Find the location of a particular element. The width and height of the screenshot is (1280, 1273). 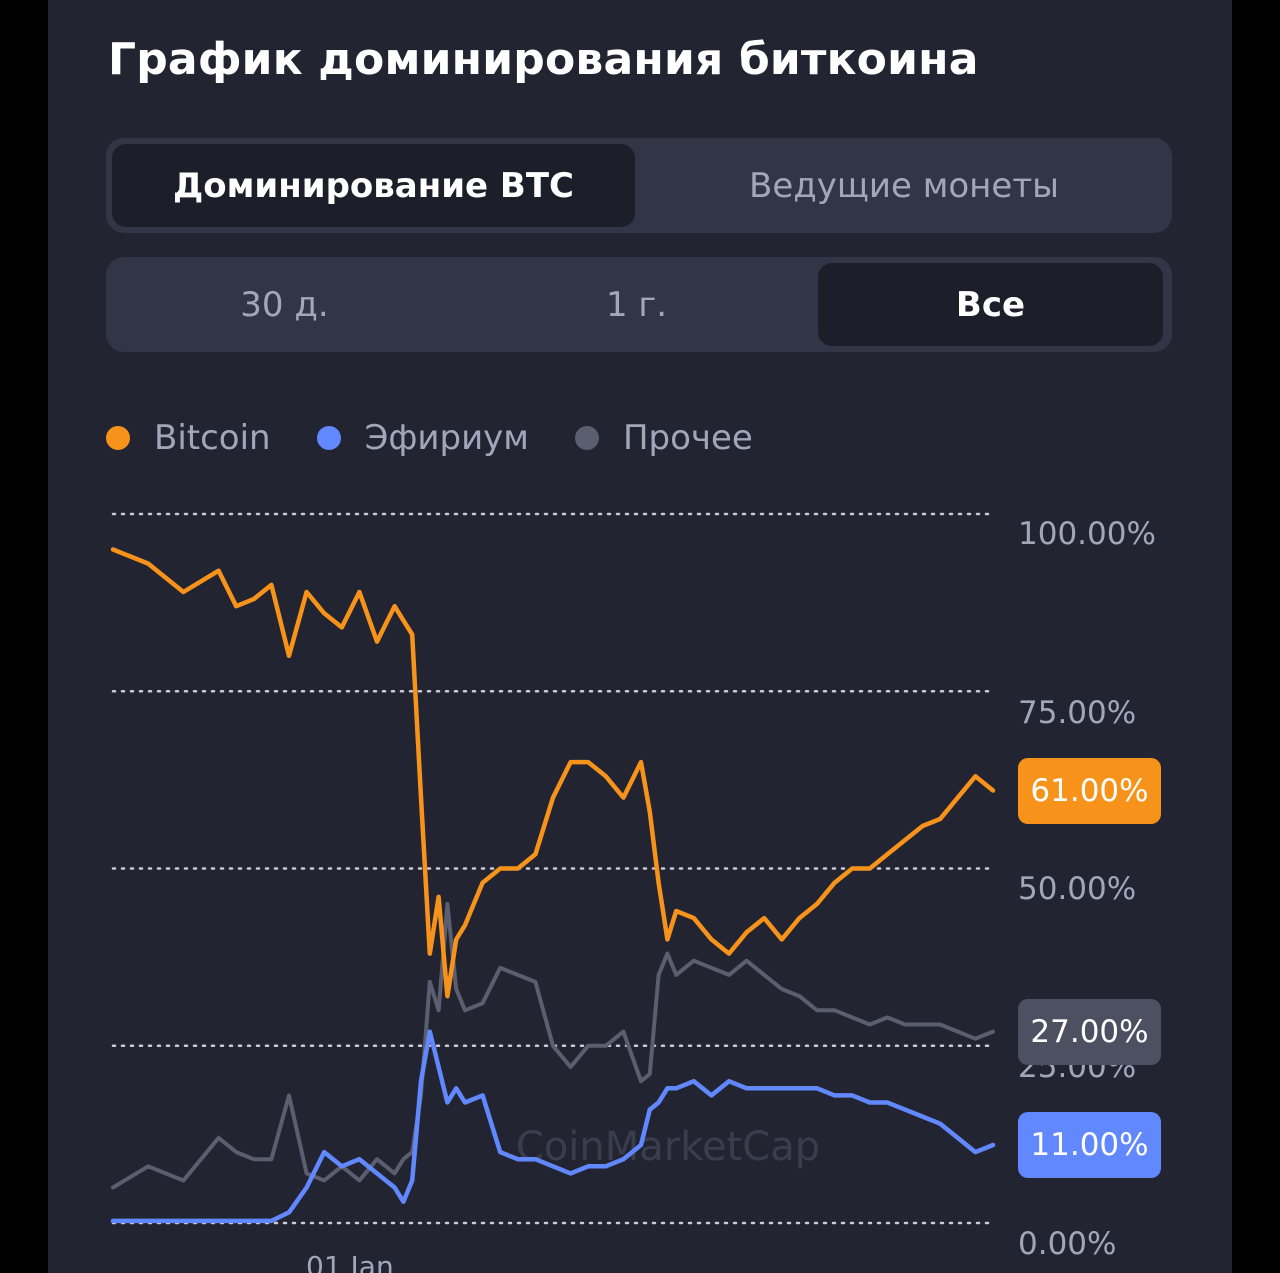

coinmarketcap-watermark: CoinMarketCap is located at coordinates (668, 1147).